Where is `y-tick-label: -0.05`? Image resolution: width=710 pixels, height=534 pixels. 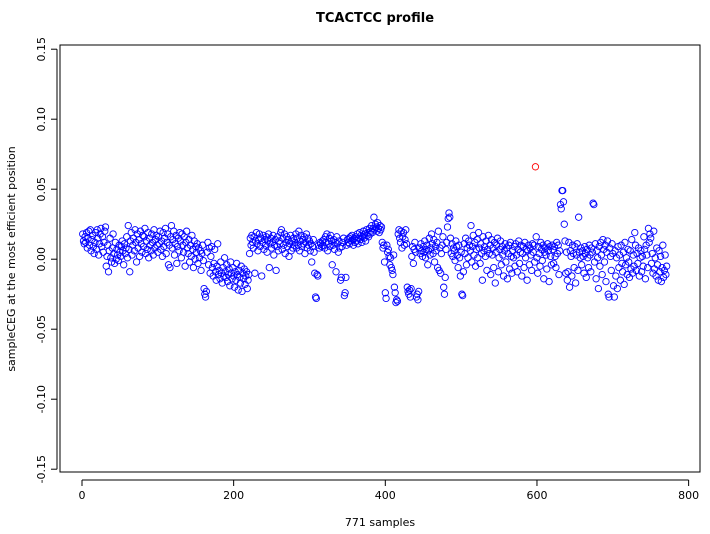 y-tick-label: -0.05 is located at coordinates (41, 329).